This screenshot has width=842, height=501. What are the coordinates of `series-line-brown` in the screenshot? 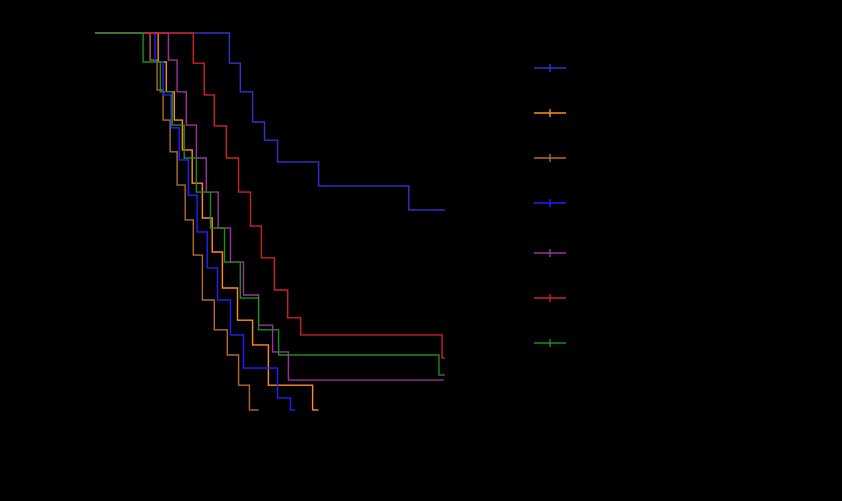 It's located at (177, 221).